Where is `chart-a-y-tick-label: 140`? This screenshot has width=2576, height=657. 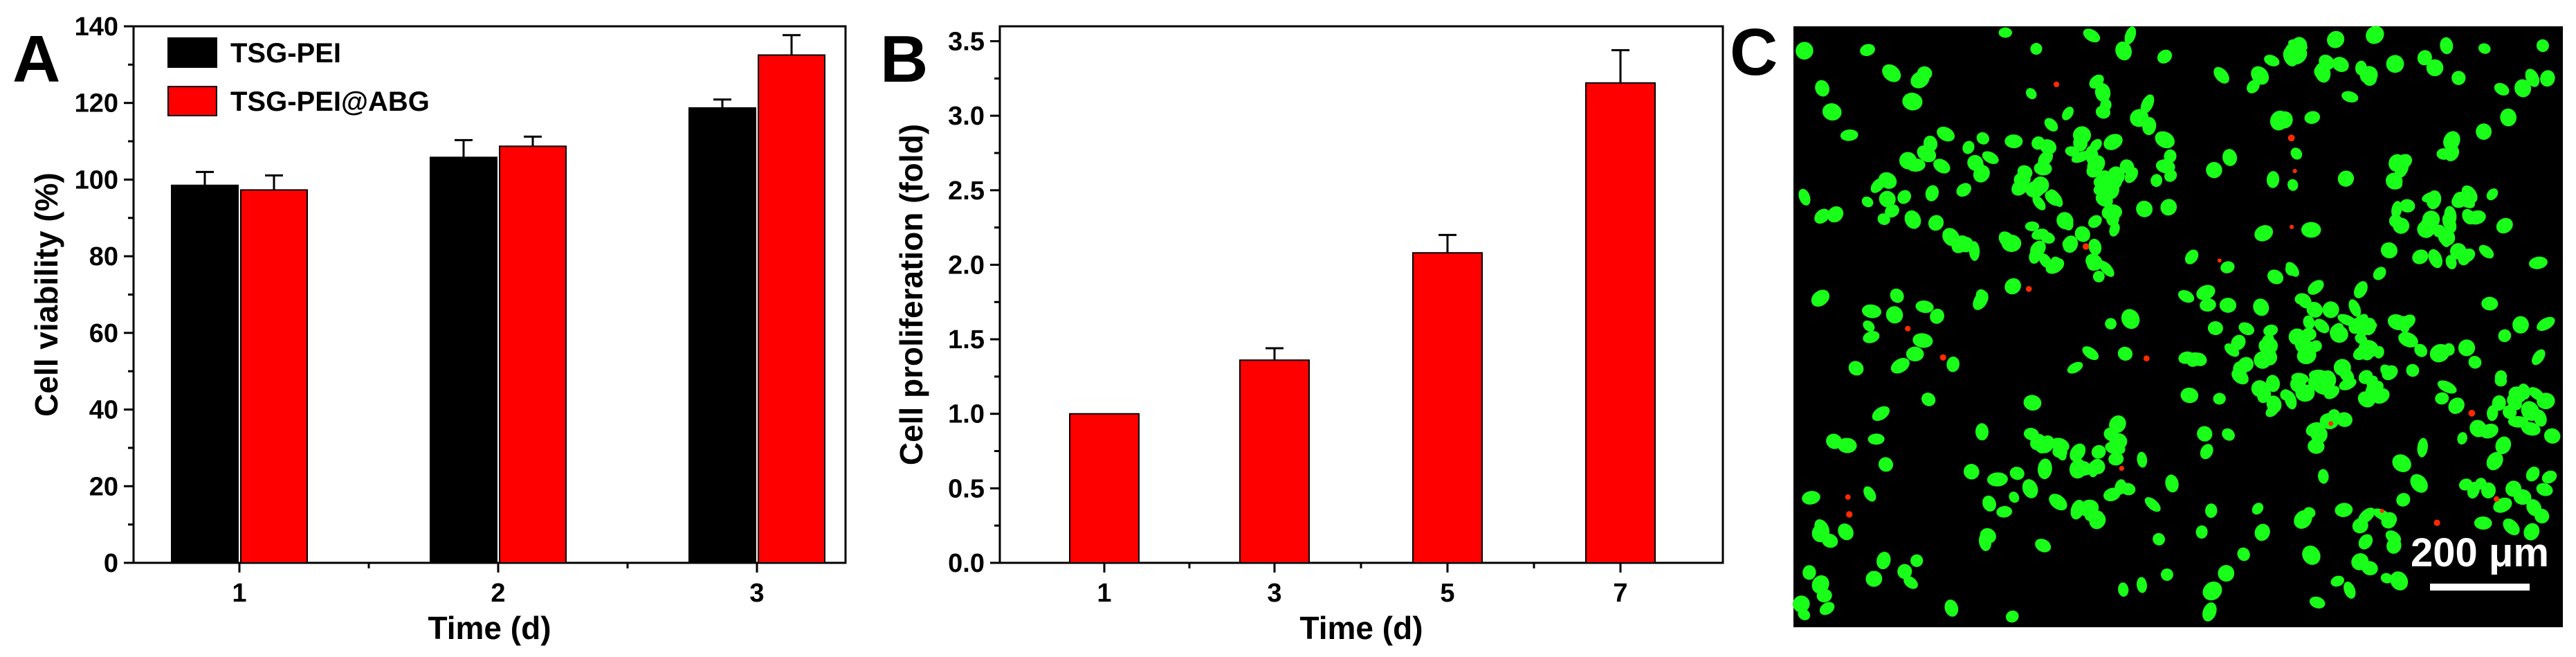
chart-a-y-tick-label: 140 is located at coordinates (97, 27).